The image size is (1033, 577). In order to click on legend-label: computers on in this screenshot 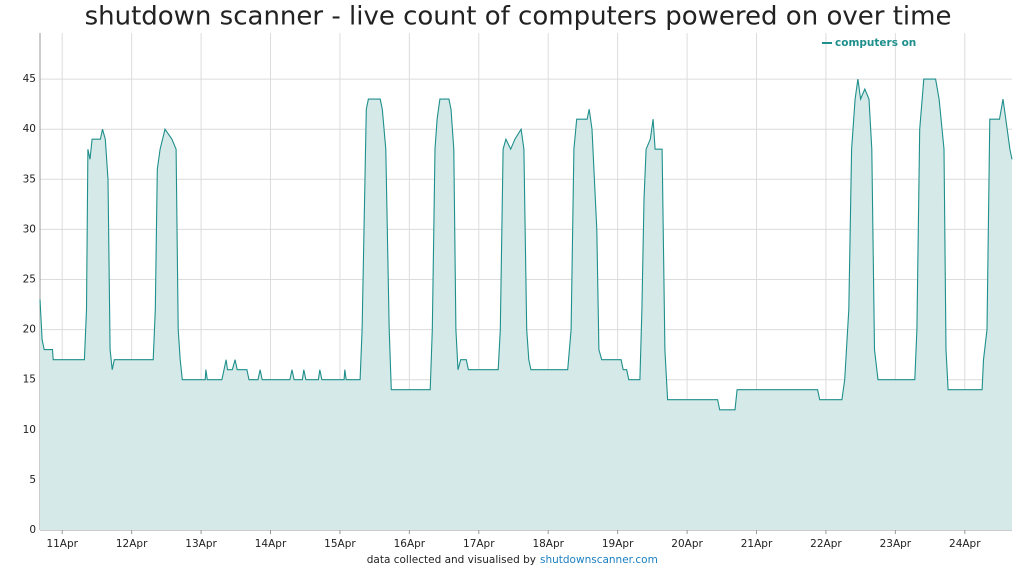, I will do `click(875, 43)`.